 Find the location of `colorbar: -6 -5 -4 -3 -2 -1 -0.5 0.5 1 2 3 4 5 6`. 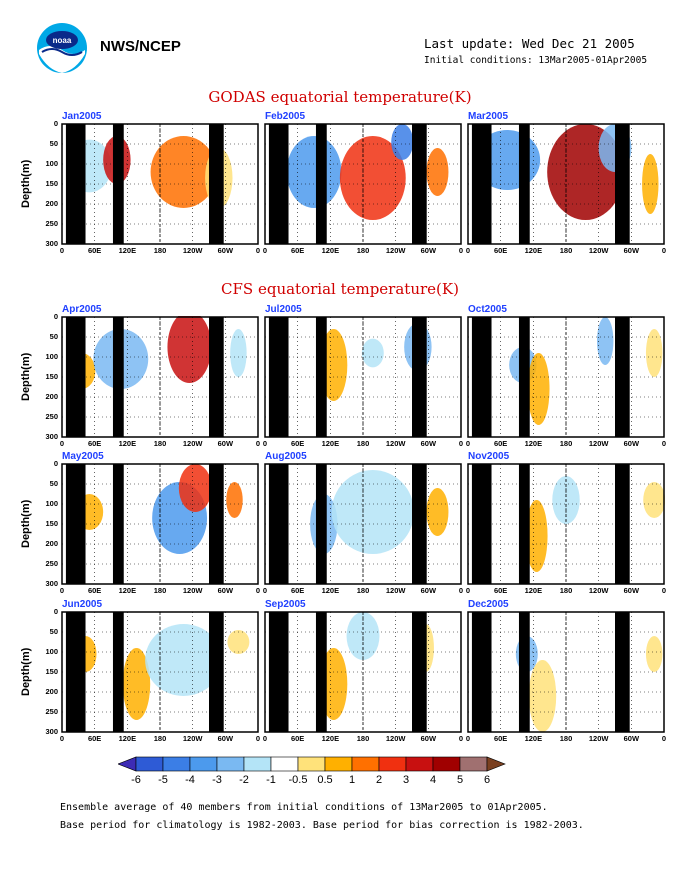

colorbar: -6 -5 -4 -3 -2 -1 -0.5 0.5 1 2 3 4 5 6 is located at coordinates (312, 771).